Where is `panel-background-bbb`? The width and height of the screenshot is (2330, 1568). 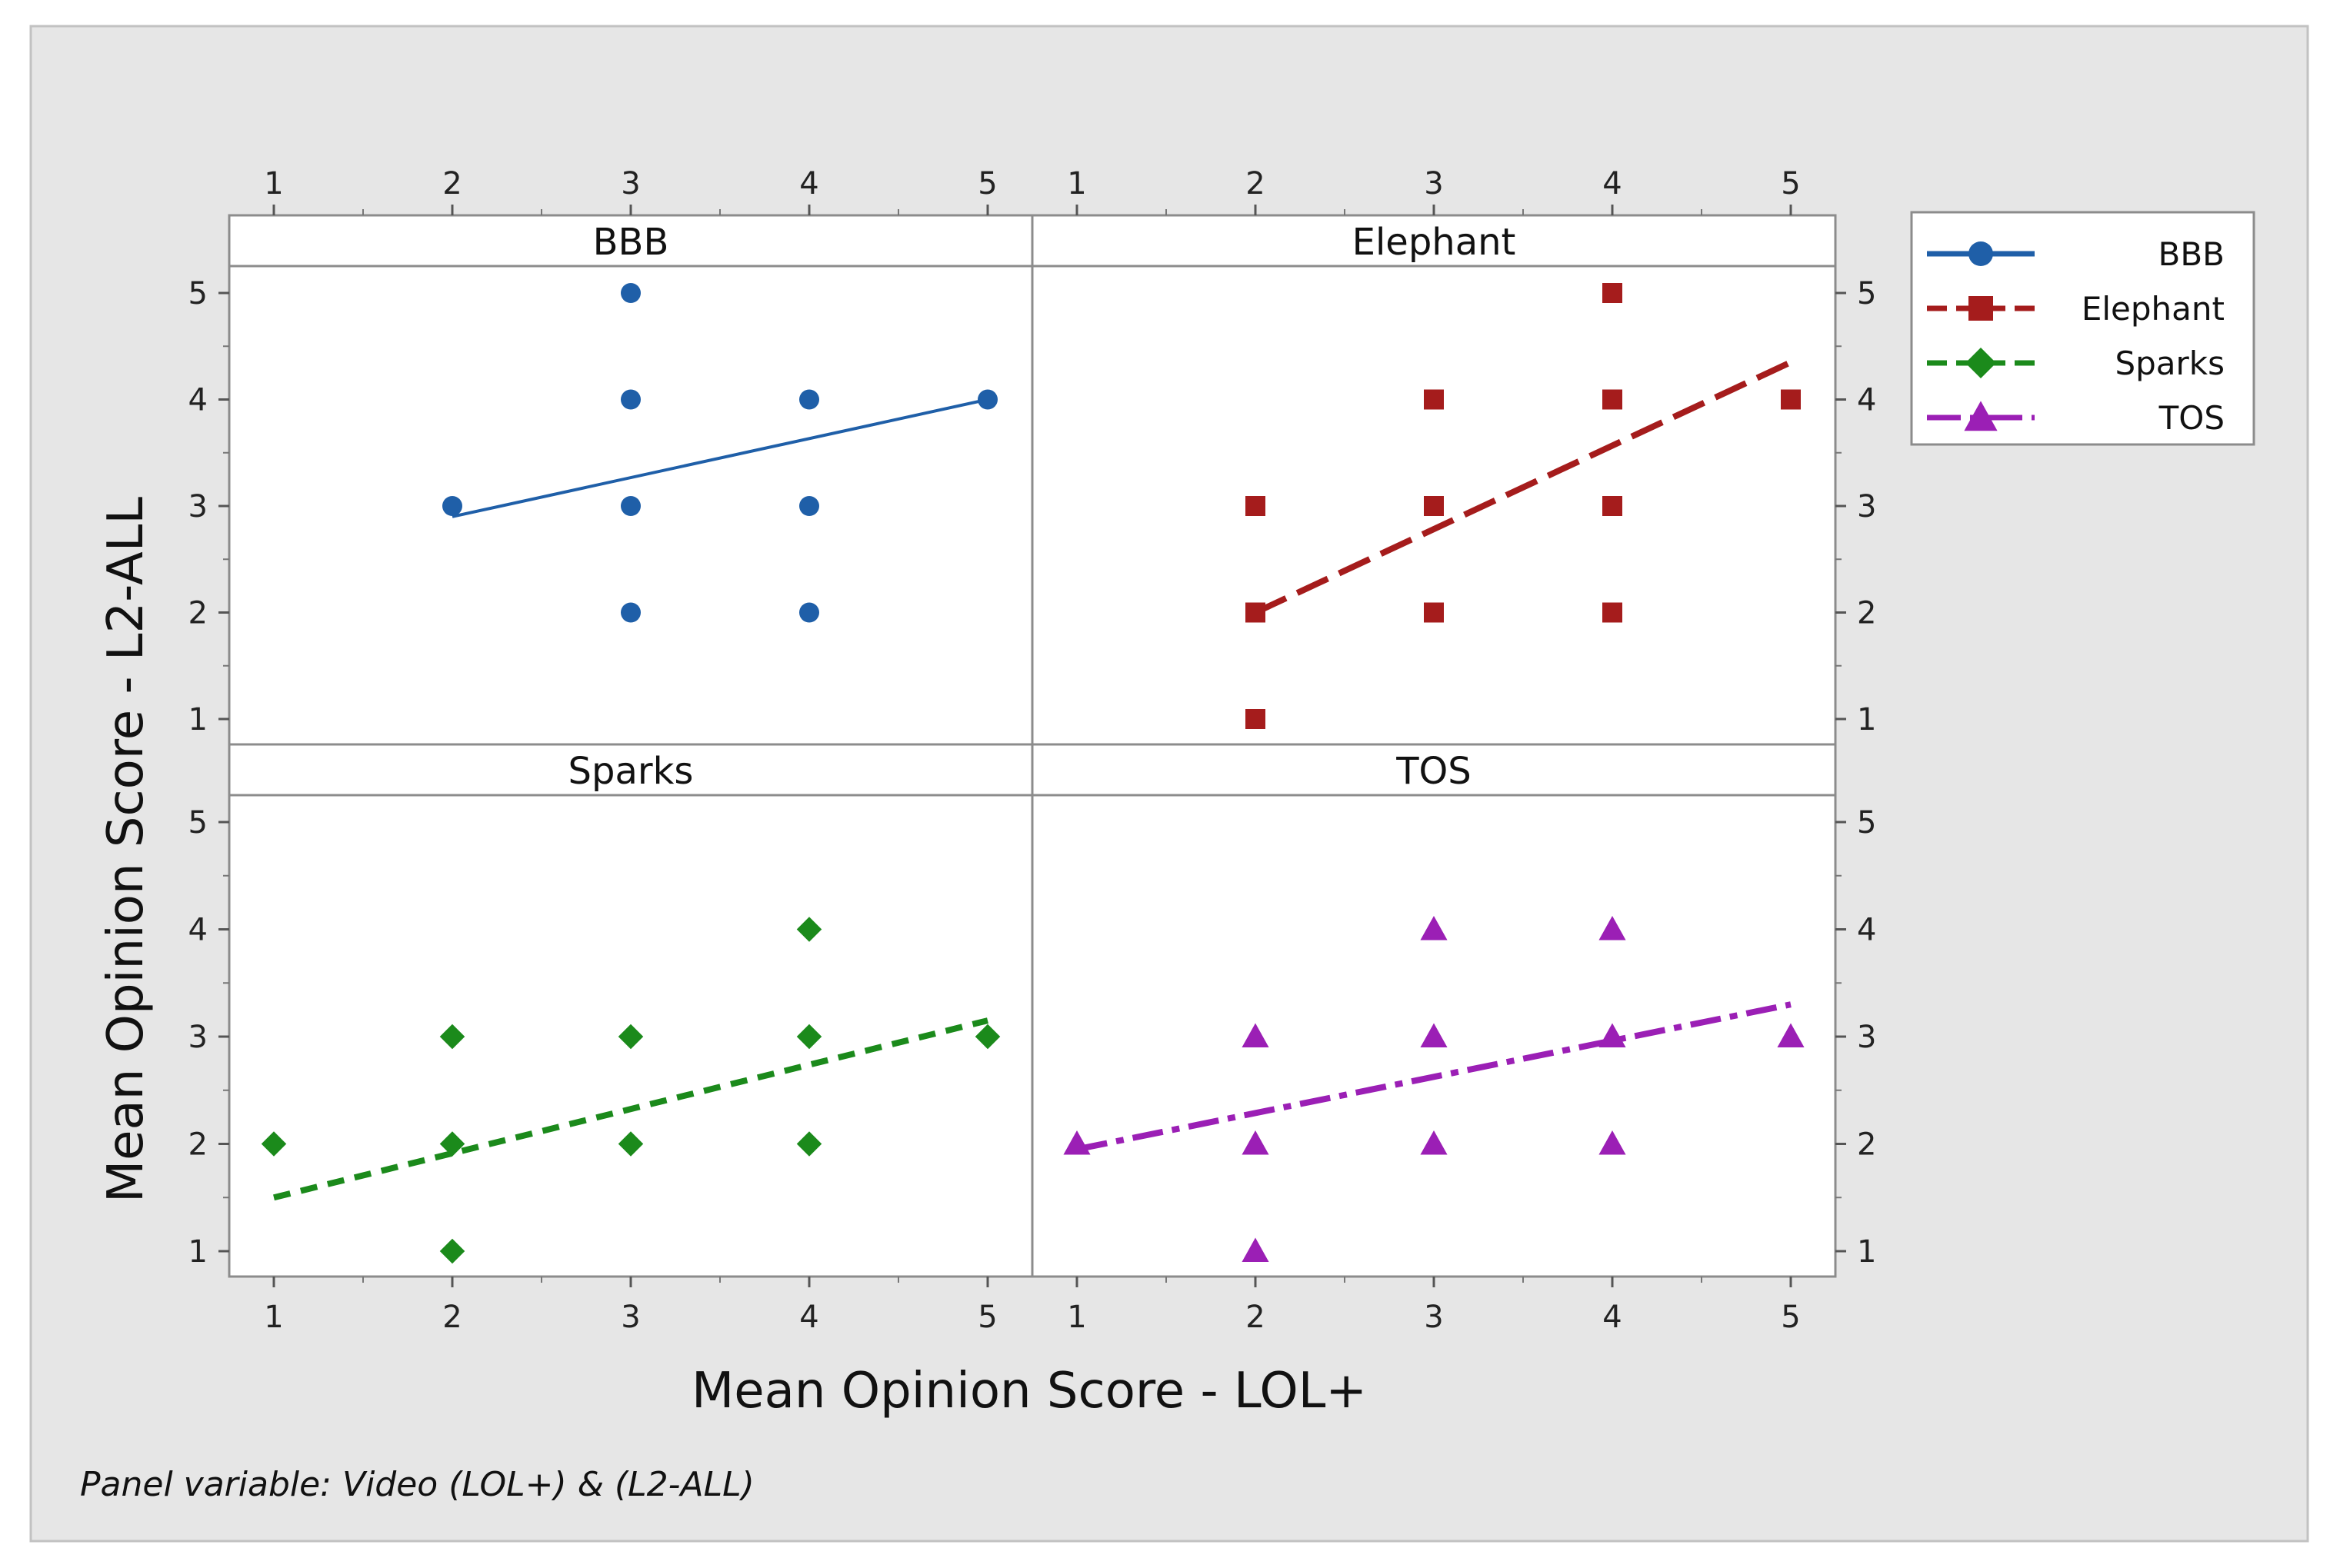 panel-background-bbb is located at coordinates (630, 480).